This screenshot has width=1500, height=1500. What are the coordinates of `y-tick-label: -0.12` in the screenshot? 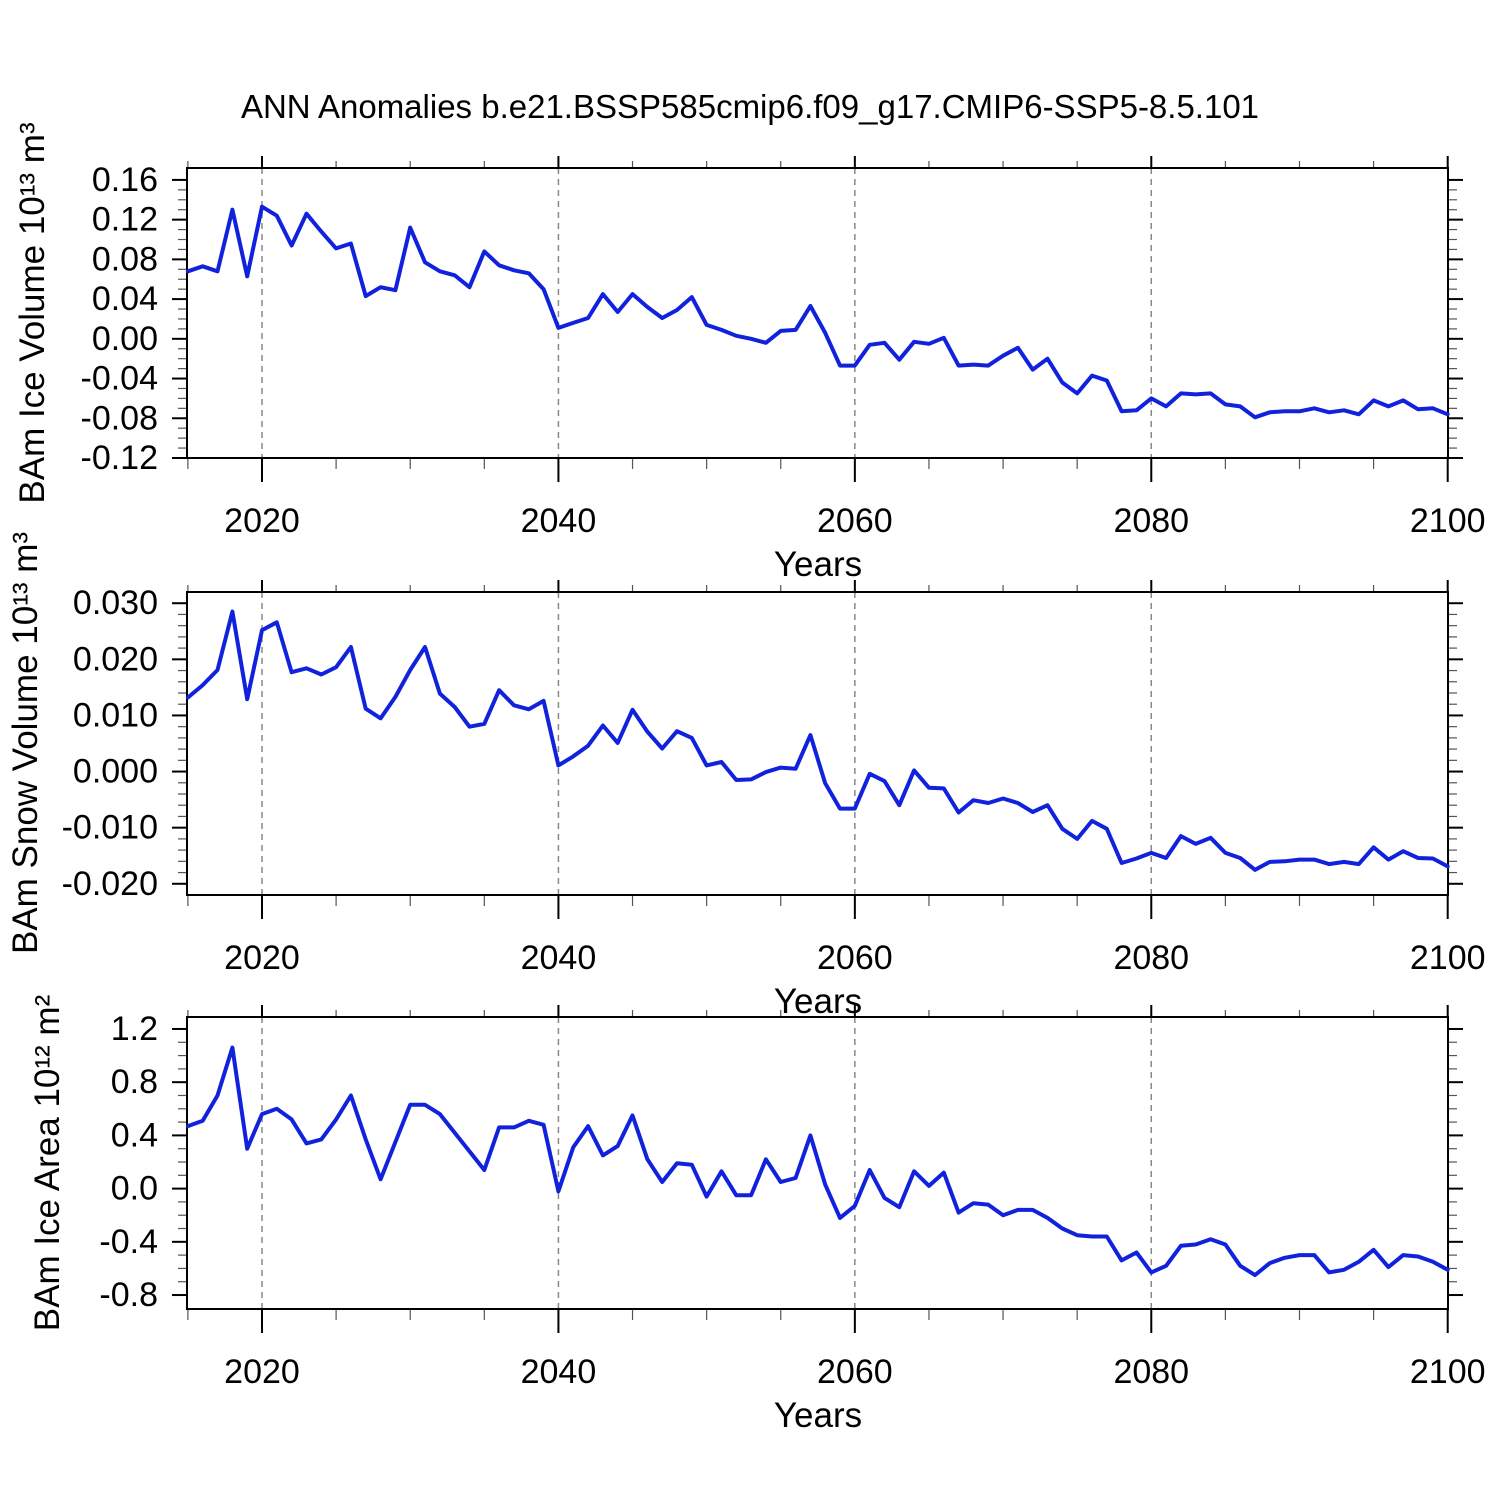 It's located at (120, 458).